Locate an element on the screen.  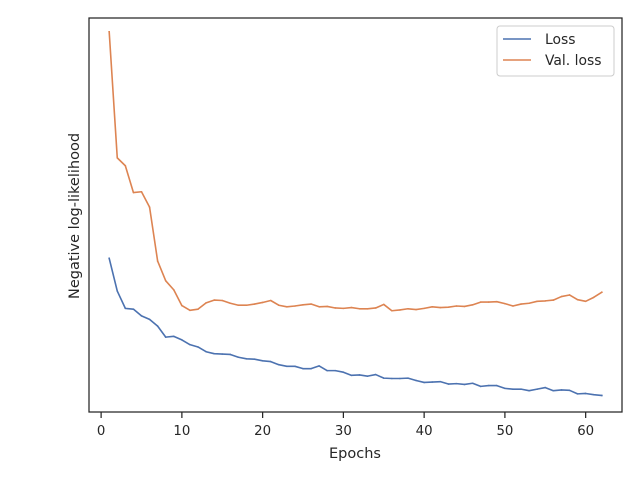
x-tick-label: 10 is located at coordinates (181, 431).